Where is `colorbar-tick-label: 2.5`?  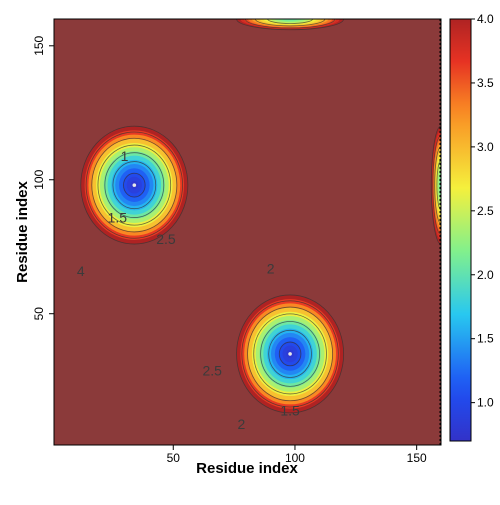 colorbar-tick-label: 2.5 is located at coordinates (485, 211).